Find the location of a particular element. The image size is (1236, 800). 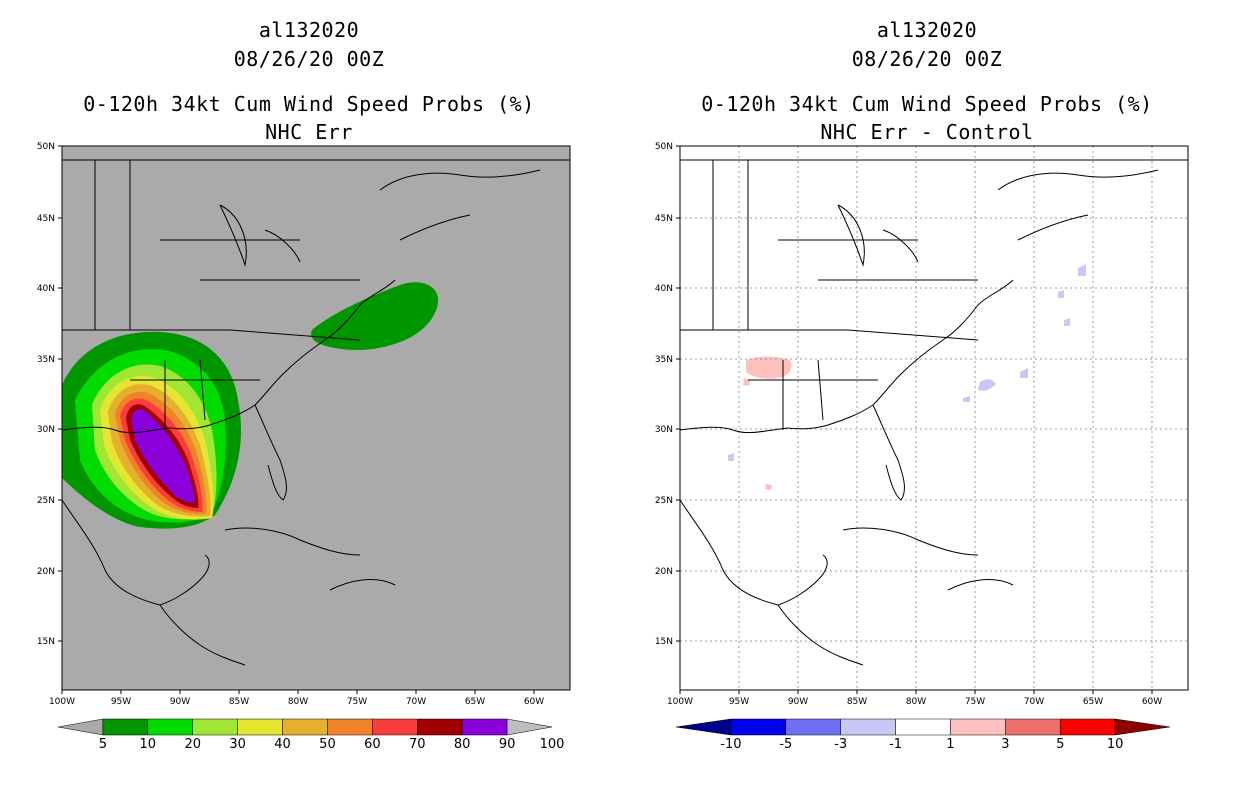

right-lon-label: 60W is located at coordinates (1152, 702).